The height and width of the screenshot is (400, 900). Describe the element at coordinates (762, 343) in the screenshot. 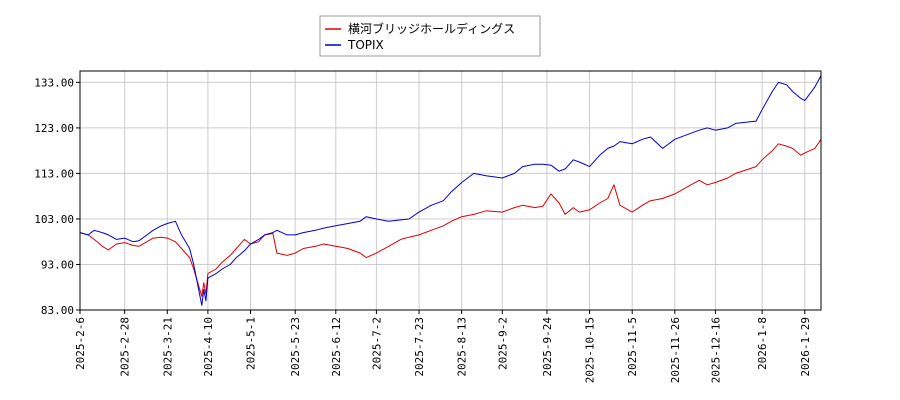

I see `x-tick-label: 2026-1-8` at that location.